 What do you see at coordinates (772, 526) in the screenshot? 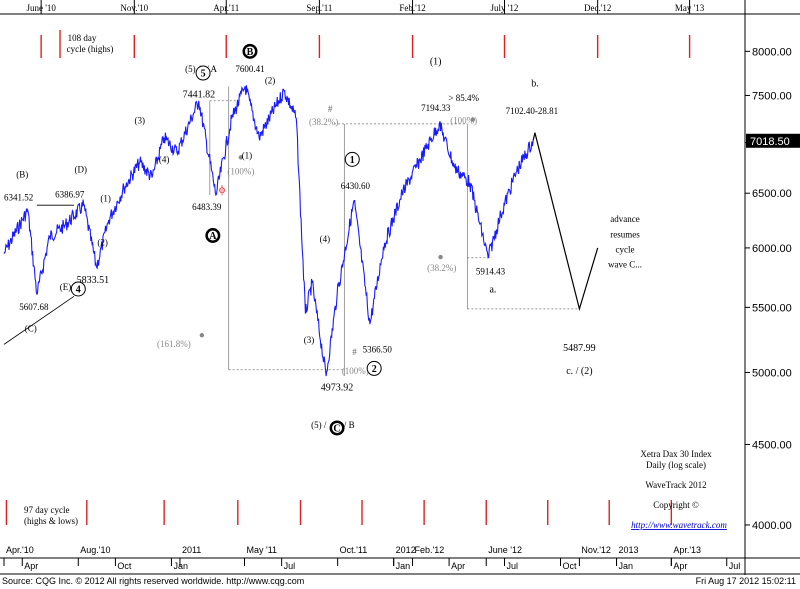
I see `y-tick-label: 4000.00` at bounding box center [772, 526].